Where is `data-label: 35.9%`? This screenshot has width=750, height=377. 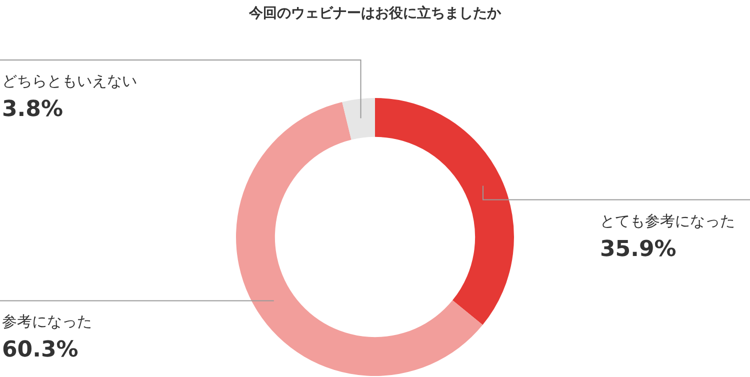 data-label: 35.9% is located at coordinates (638, 249).